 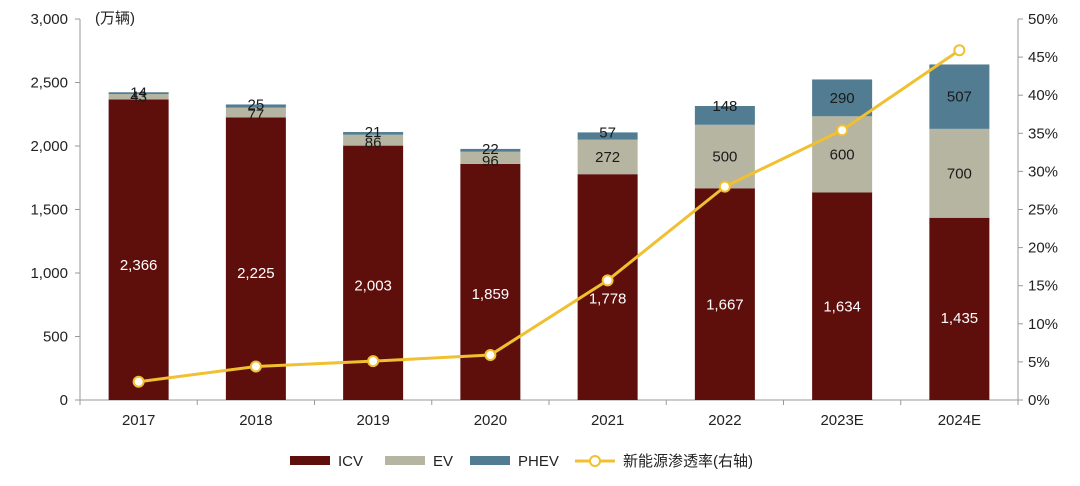 I want to click on data-label-ev: 77, so click(x=256, y=114).